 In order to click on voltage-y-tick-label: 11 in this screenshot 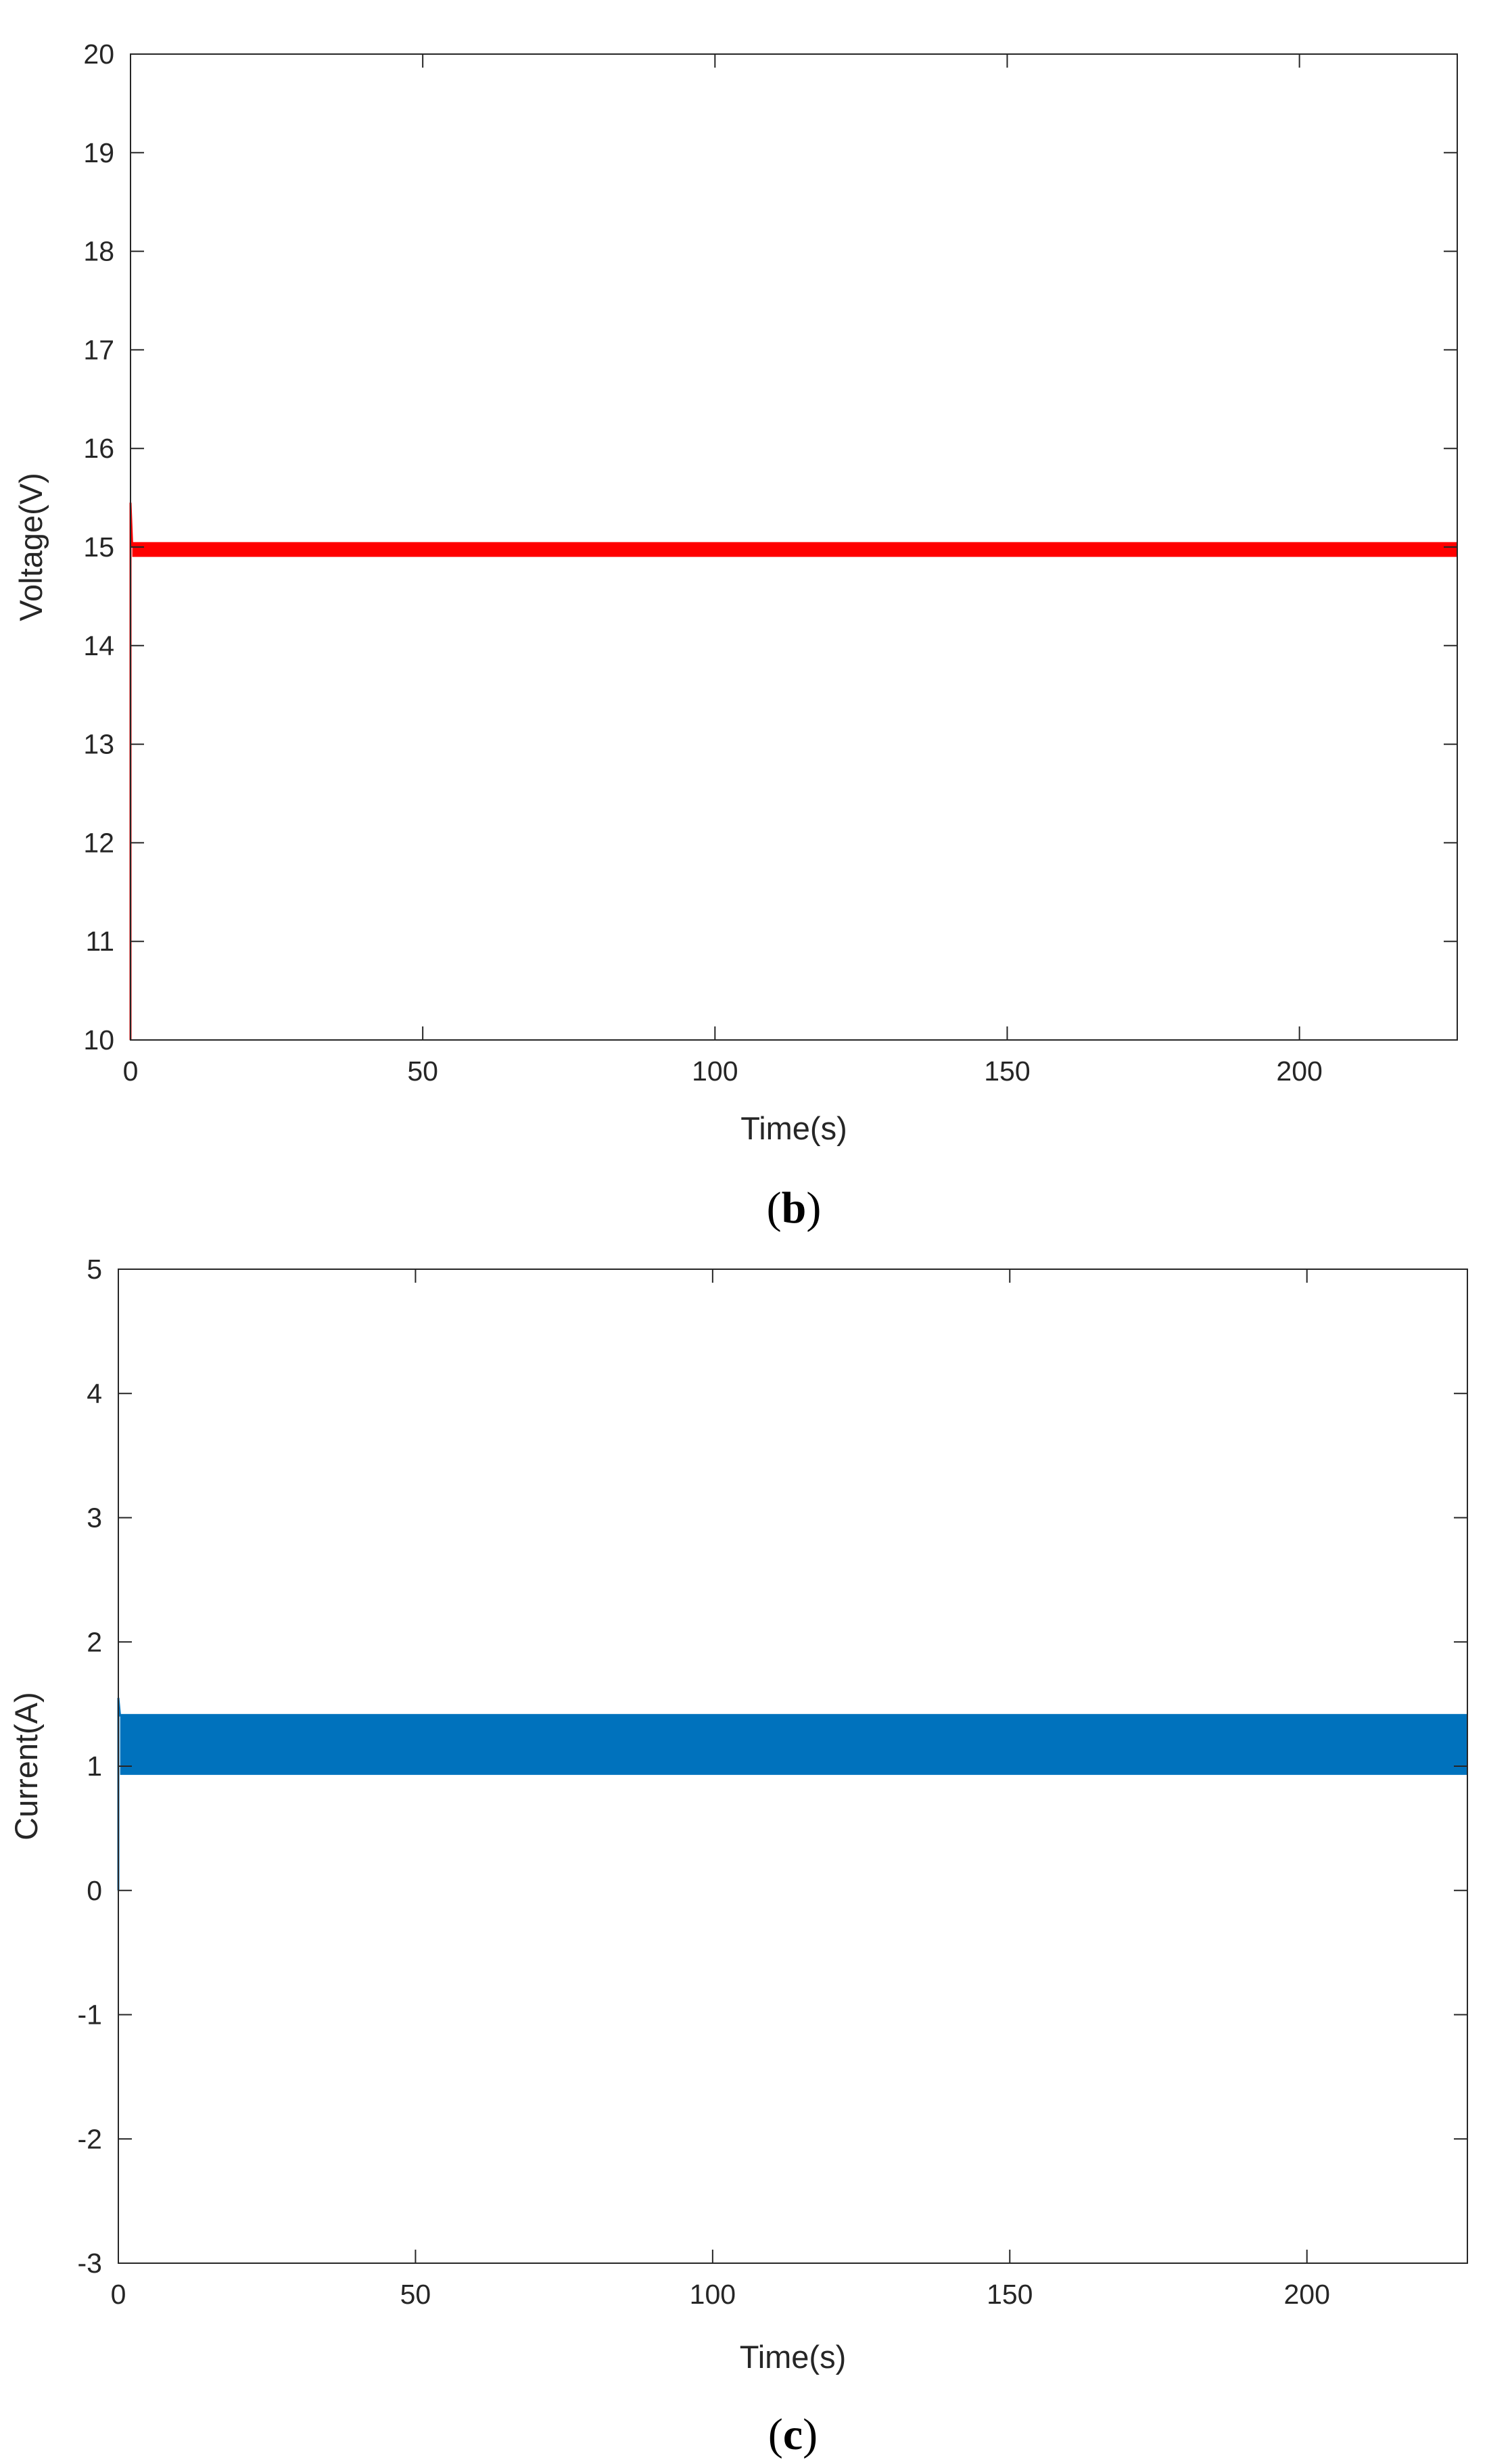, I will do `click(99, 941)`.